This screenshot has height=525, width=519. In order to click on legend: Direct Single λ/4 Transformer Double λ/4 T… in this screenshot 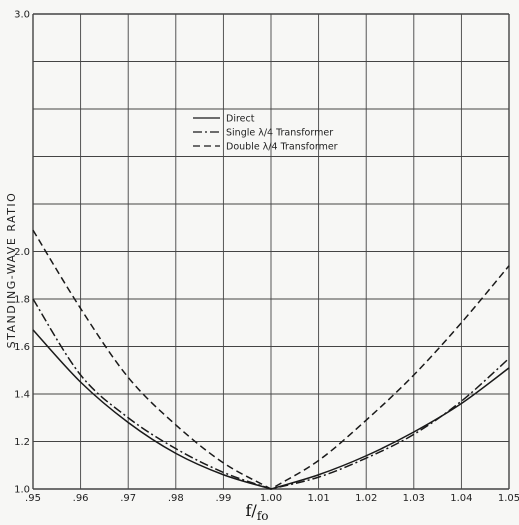, I will do `click(265, 133)`.